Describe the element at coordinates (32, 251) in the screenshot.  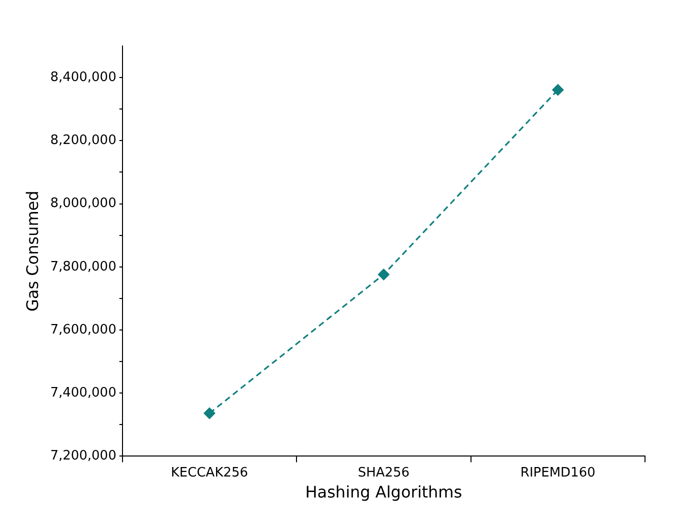
I see `y-axis-title: Gas Consumed` at that location.